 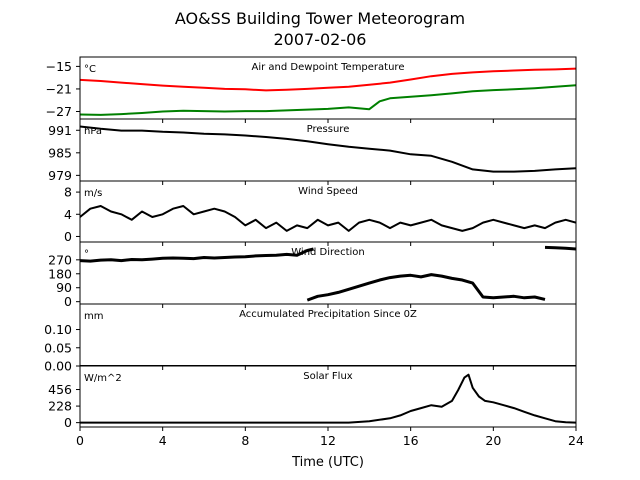 What do you see at coordinates (60, 175) in the screenshot?
I see `y-tick-label: 979` at bounding box center [60, 175].